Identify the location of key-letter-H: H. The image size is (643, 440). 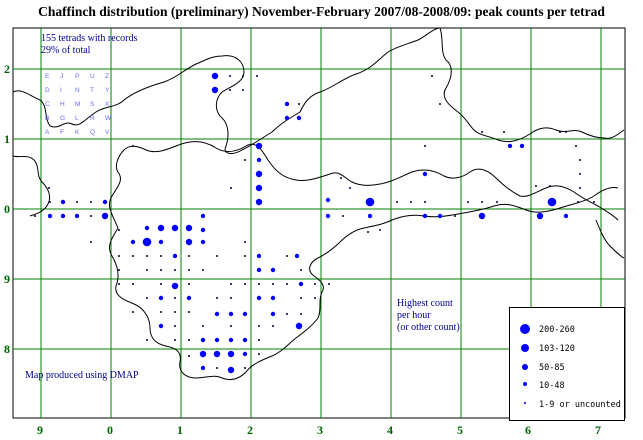
(62, 104).